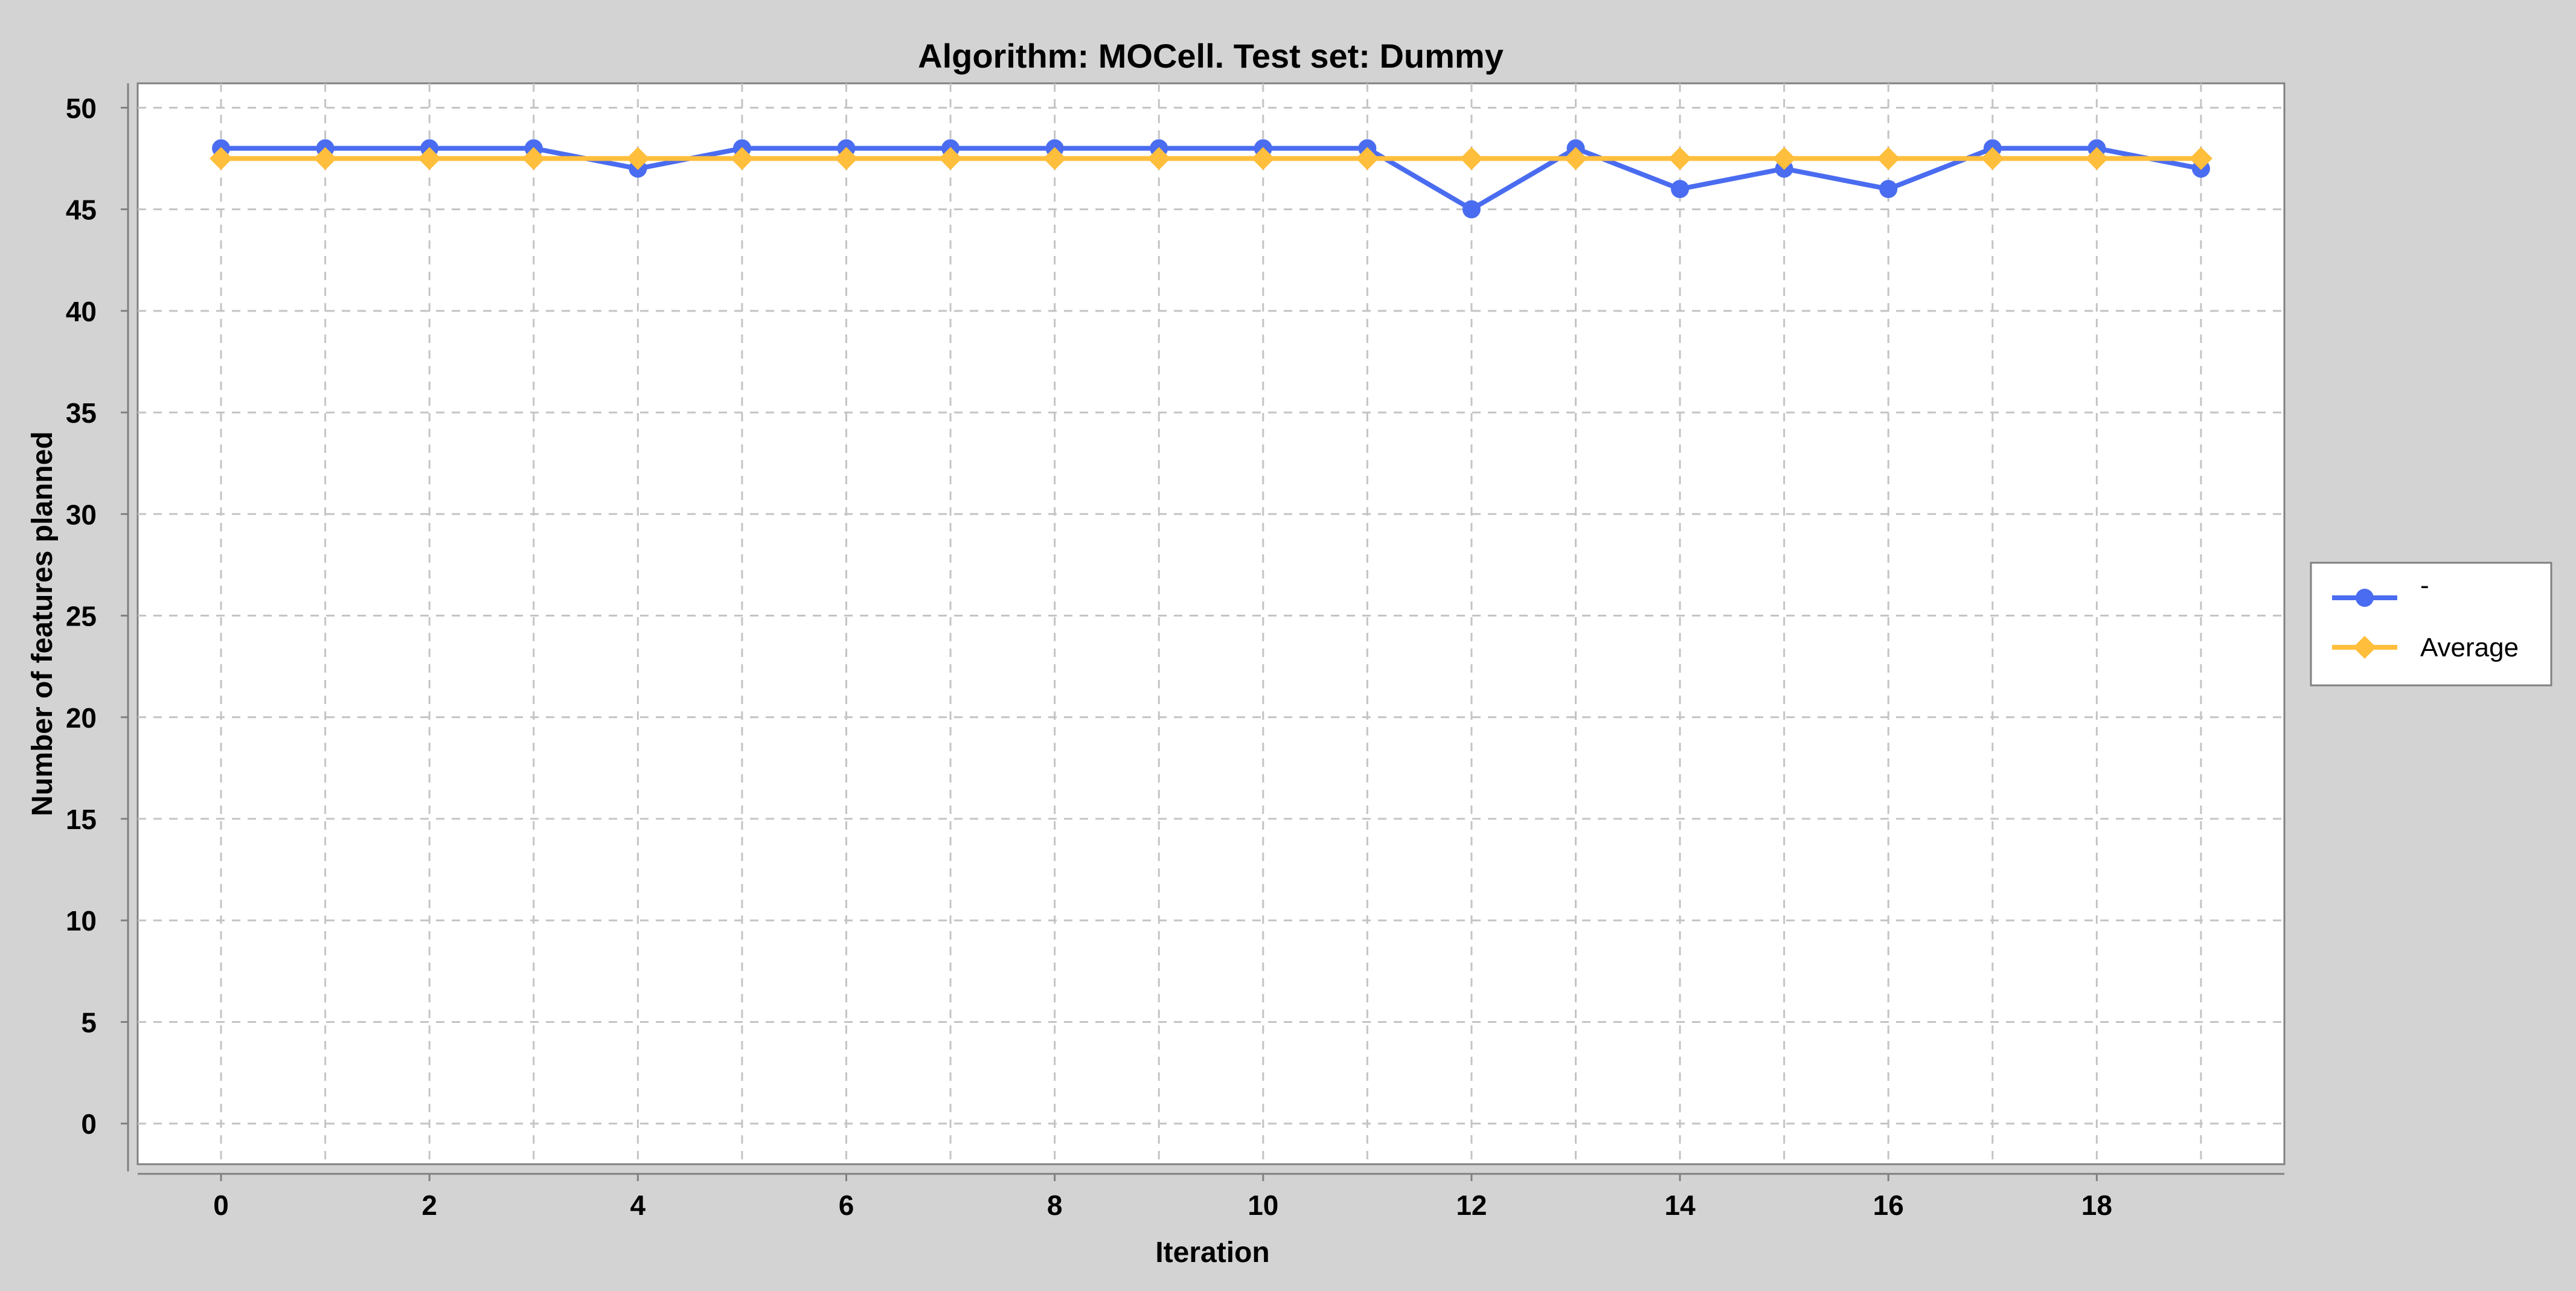 This screenshot has height=1291, width=2576. I want to click on x-tick-label: 16, so click(1888, 1205).